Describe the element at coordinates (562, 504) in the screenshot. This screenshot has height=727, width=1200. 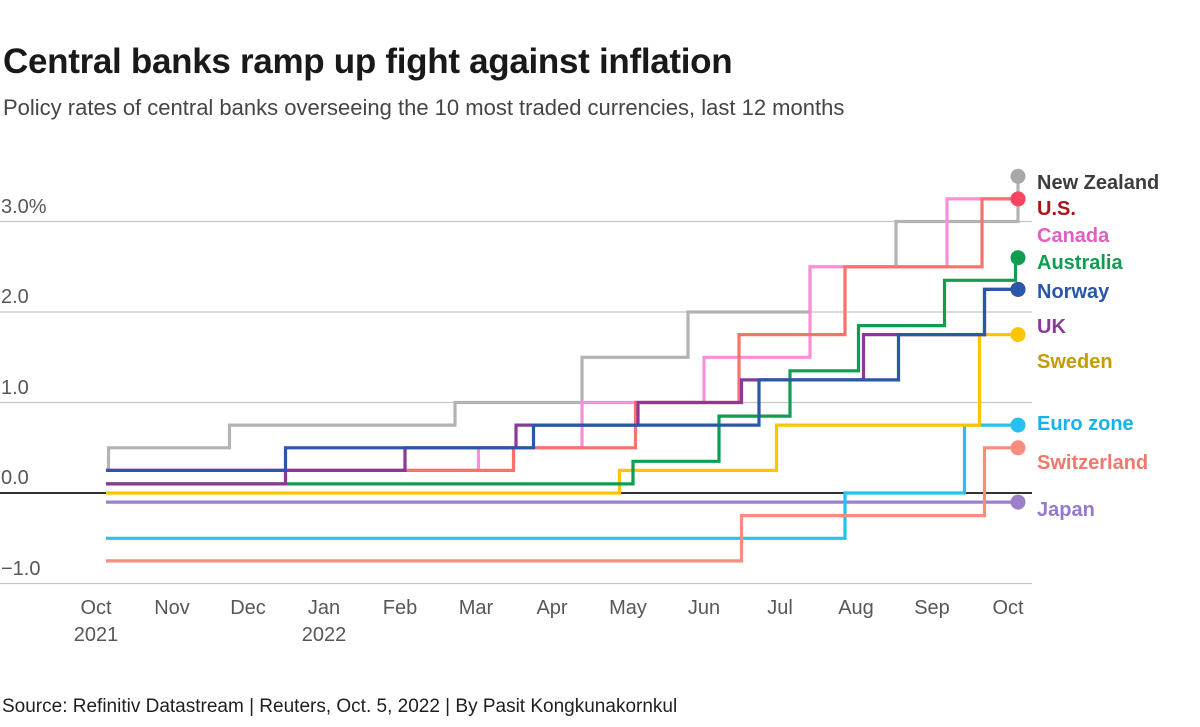
I see `series-line-switzerland` at that location.